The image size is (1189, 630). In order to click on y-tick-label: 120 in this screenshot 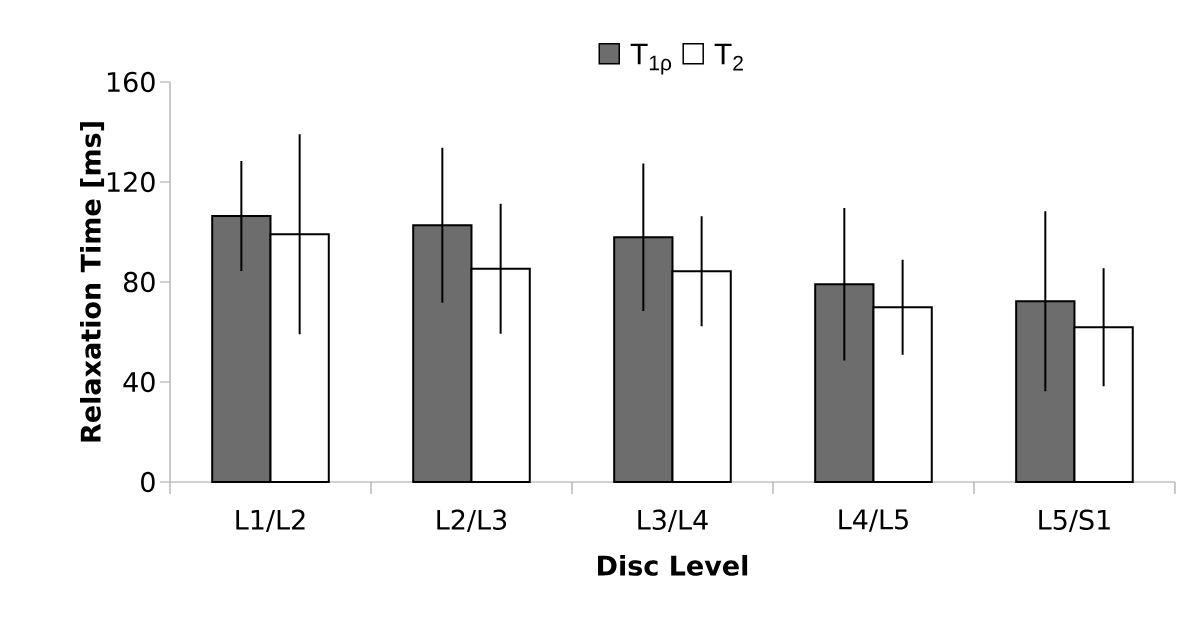, I will do `click(131, 182)`.